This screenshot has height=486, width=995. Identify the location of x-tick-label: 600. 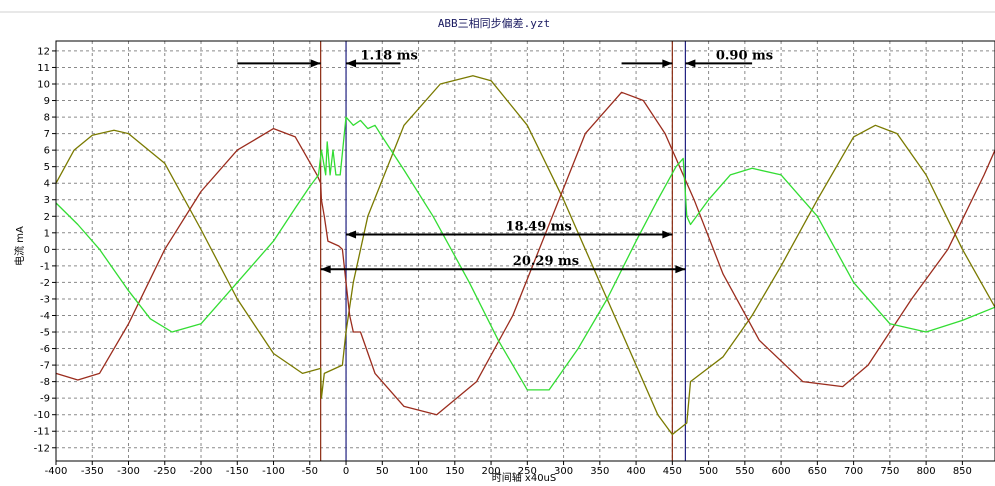
(781, 471).